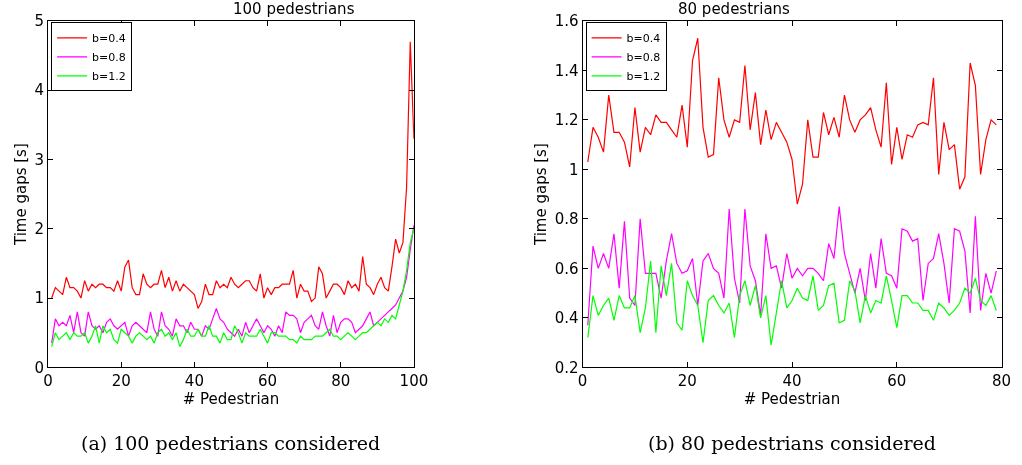 Image resolution: width=1022 pixels, height=465 pixels. What do you see at coordinates (566, 120) in the screenshot?
I see `y-tick-label: 1.2` at bounding box center [566, 120].